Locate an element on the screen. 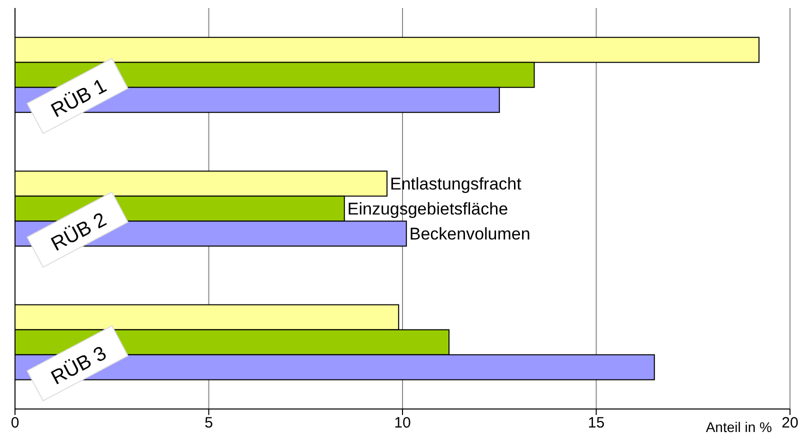 This screenshot has width=798, height=439. series-label: Beckenvolumen is located at coordinates (469, 234).